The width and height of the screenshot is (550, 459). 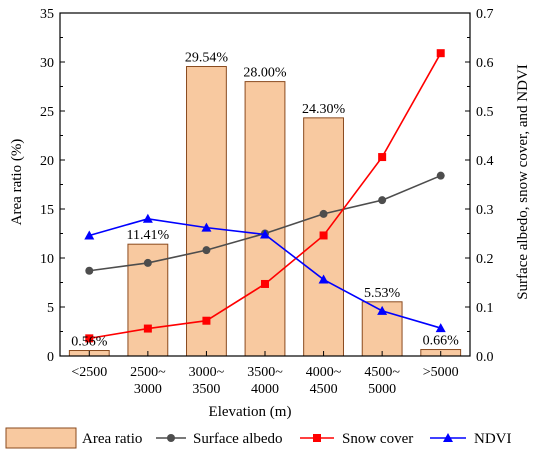 What do you see at coordinates (148, 235) in the screenshot?
I see `bar-label-1: 11.41%` at bounding box center [148, 235].